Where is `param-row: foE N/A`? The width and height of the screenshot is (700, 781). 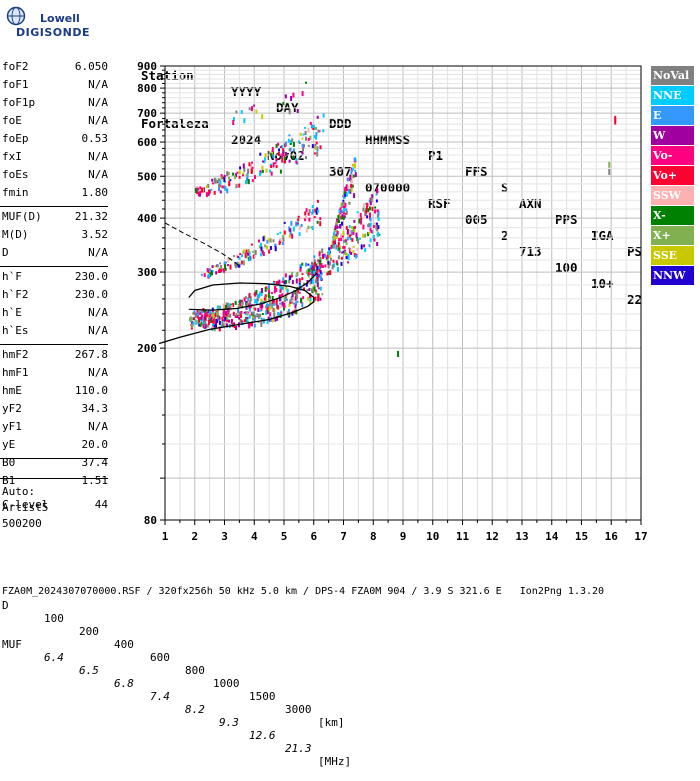 param-row: foE N/A is located at coordinates (56, 121).